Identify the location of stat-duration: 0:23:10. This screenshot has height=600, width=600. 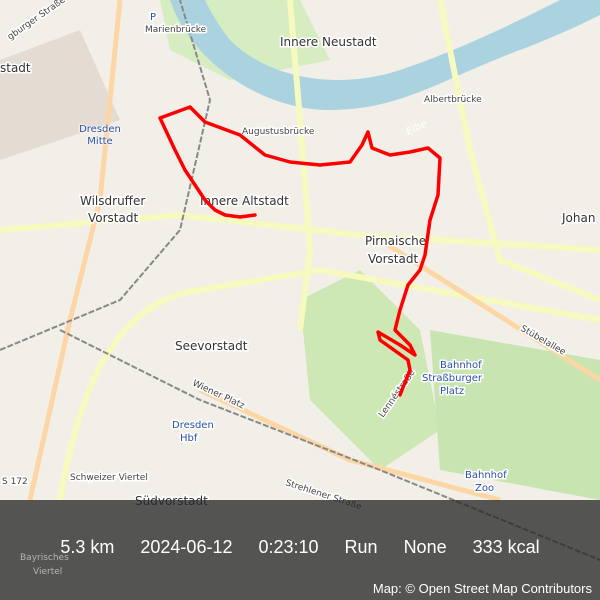
(288, 547).